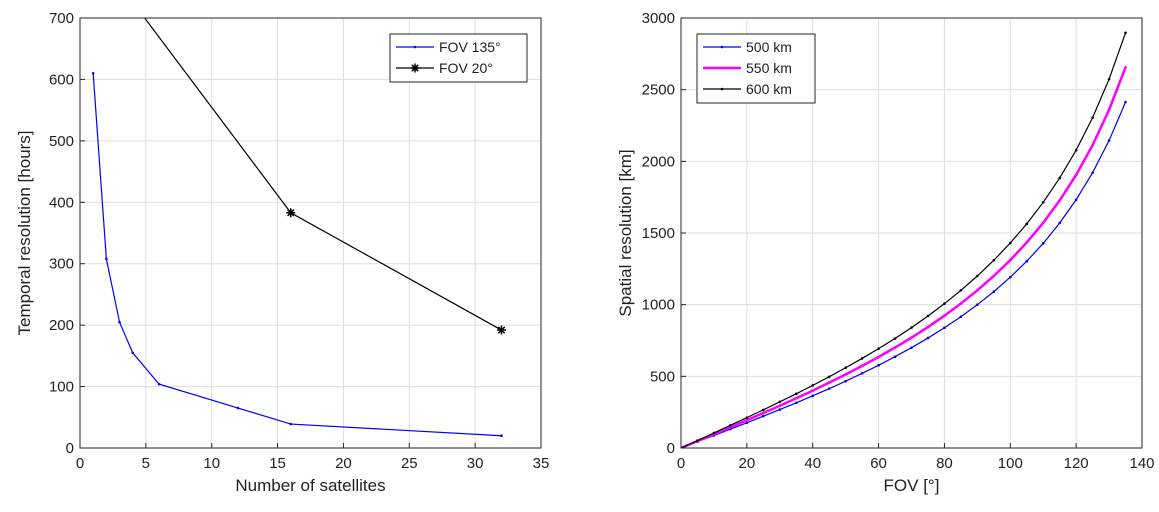  What do you see at coordinates (812, 463) in the screenshot?
I see `x-tick-label: 40` at bounding box center [812, 463].